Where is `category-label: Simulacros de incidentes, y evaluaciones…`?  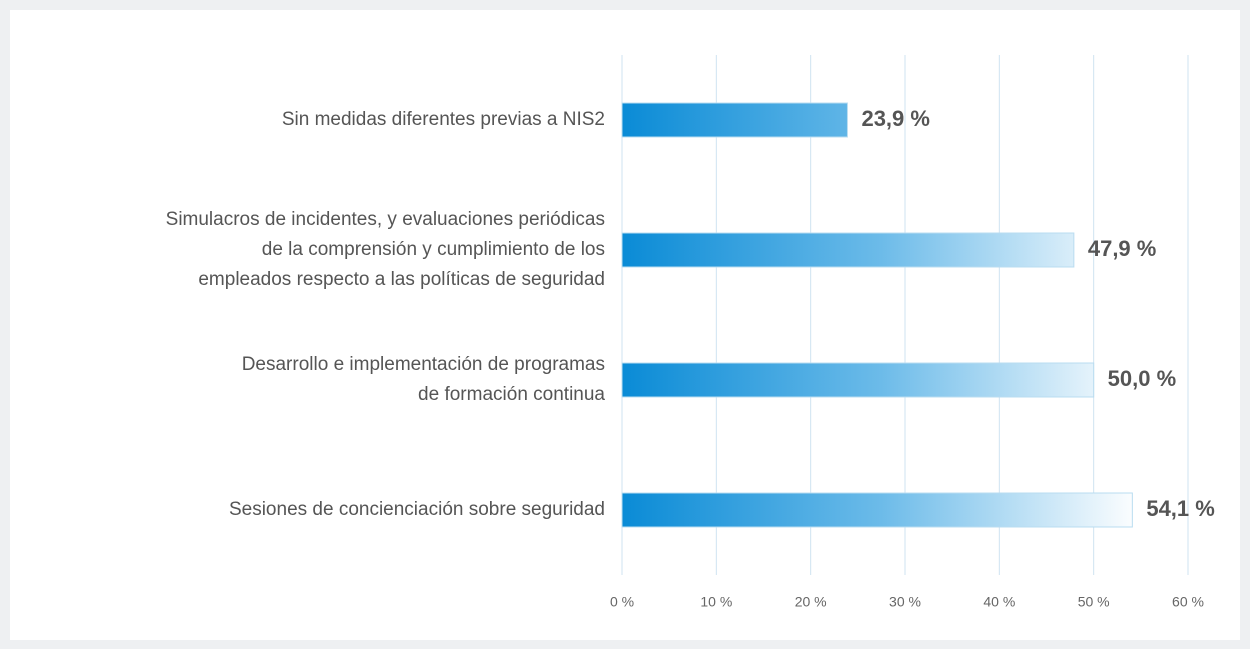
category-label: Simulacros de incidentes, y evaluaciones… is located at coordinates (385, 219).